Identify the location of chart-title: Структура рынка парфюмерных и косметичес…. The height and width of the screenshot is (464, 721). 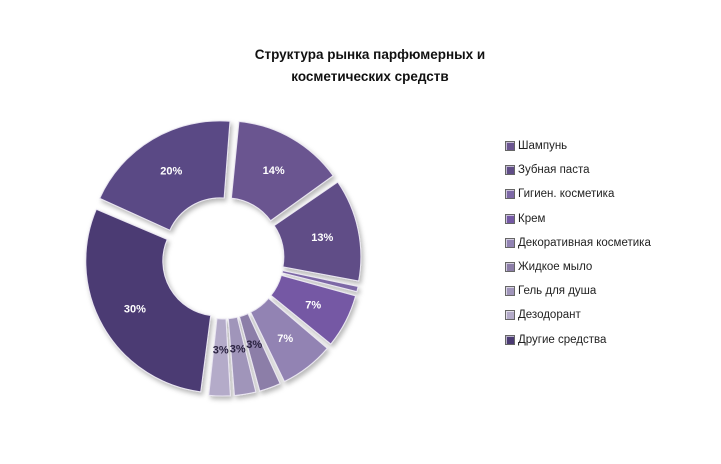
(370, 66).